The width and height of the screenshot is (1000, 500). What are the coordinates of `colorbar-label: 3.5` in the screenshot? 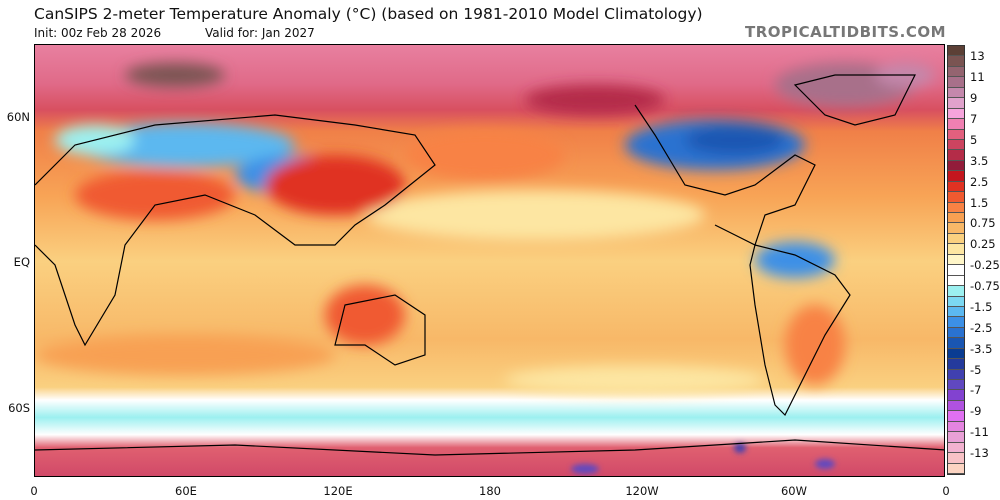 It's located at (979, 160).